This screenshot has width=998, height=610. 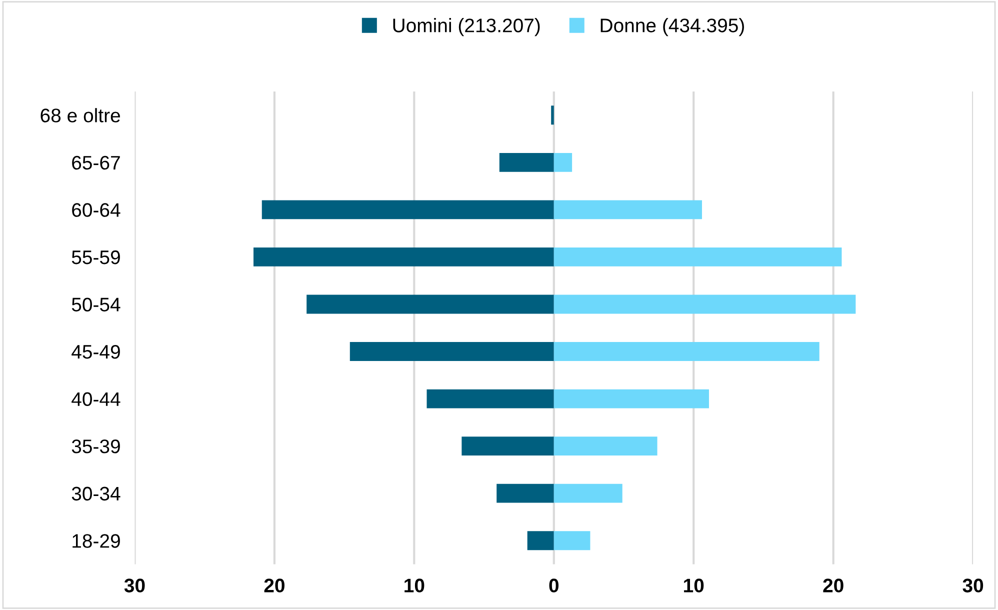 What do you see at coordinates (466, 27) in the screenshot?
I see `legend-label: Uomini (213.207)` at bounding box center [466, 27].